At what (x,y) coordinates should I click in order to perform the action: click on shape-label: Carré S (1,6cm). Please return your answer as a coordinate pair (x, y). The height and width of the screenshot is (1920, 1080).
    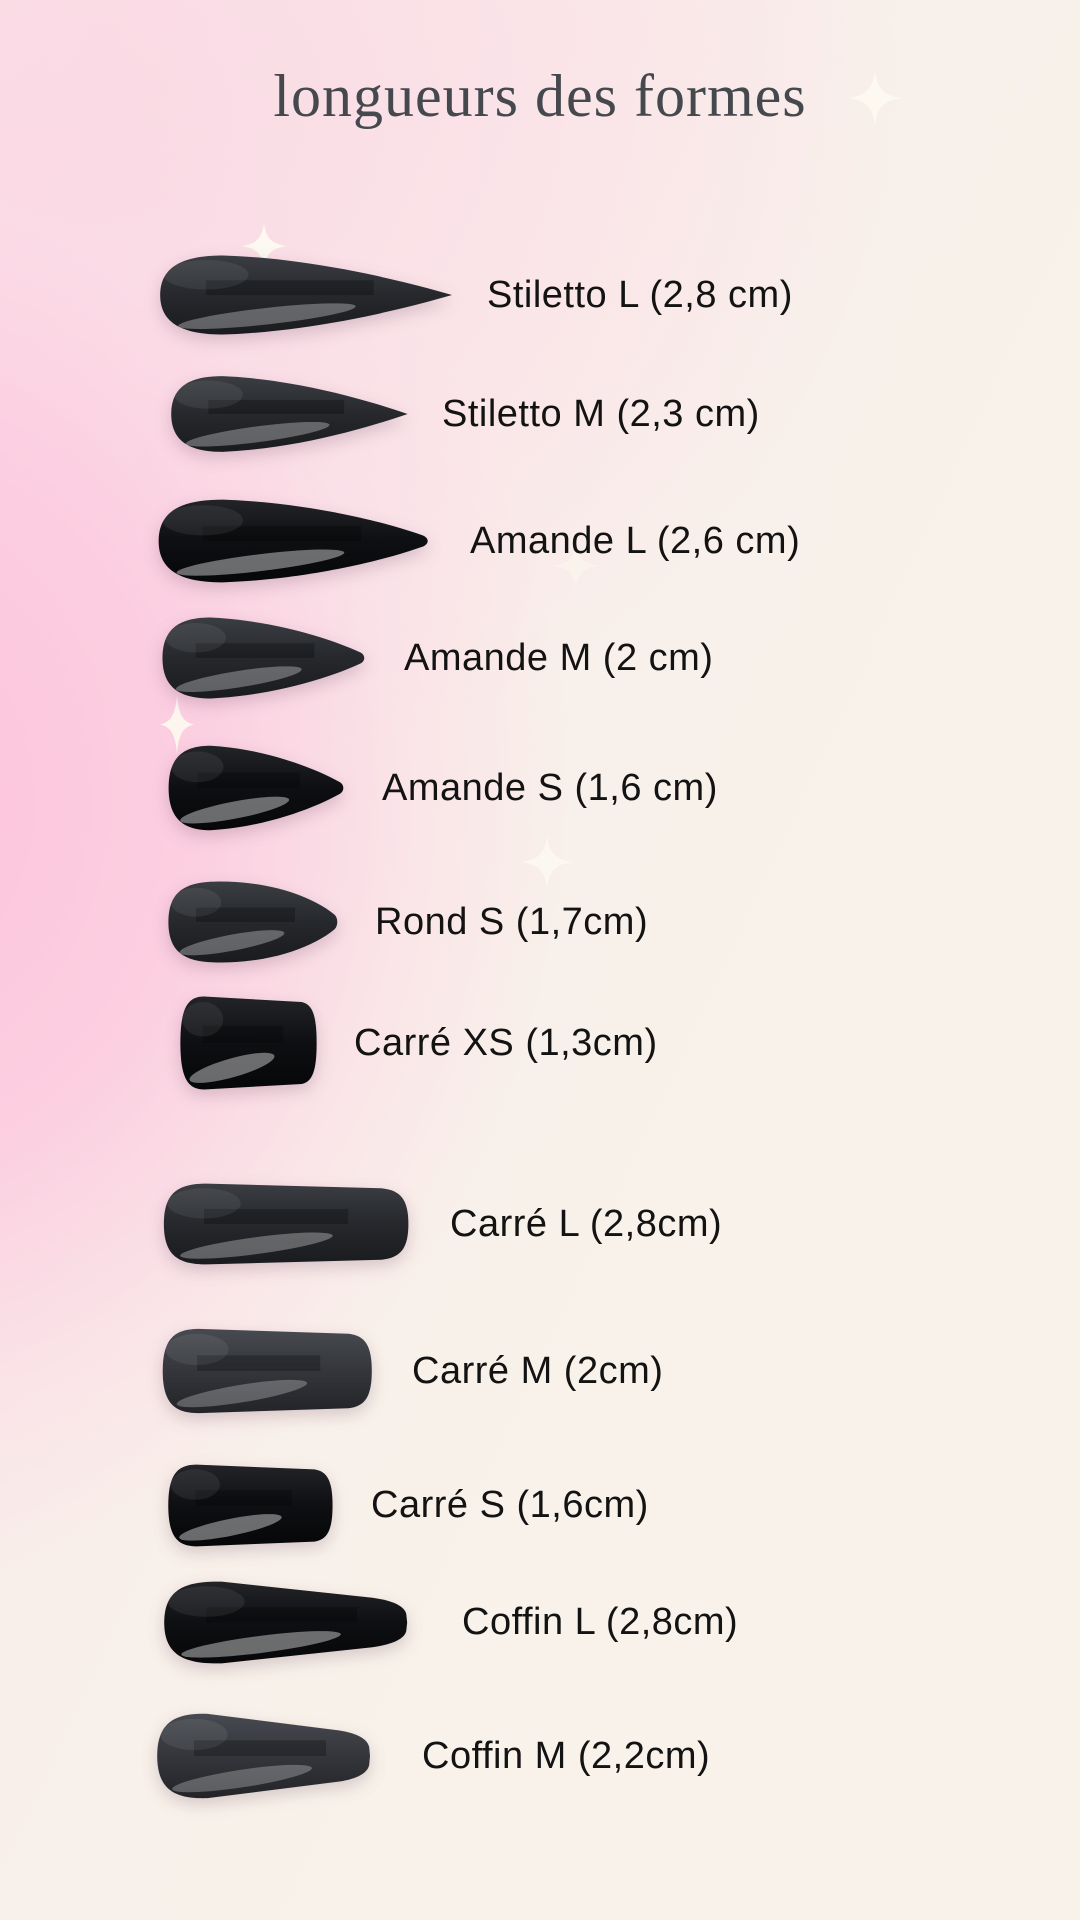
    Looking at the image, I should click on (510, 1504).